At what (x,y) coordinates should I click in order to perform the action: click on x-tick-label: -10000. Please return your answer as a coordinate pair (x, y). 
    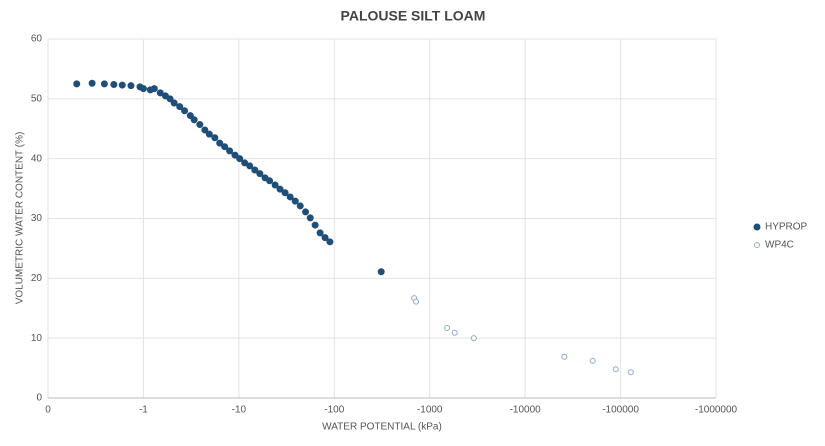
    Looking at the image, I should click on (526, 410).